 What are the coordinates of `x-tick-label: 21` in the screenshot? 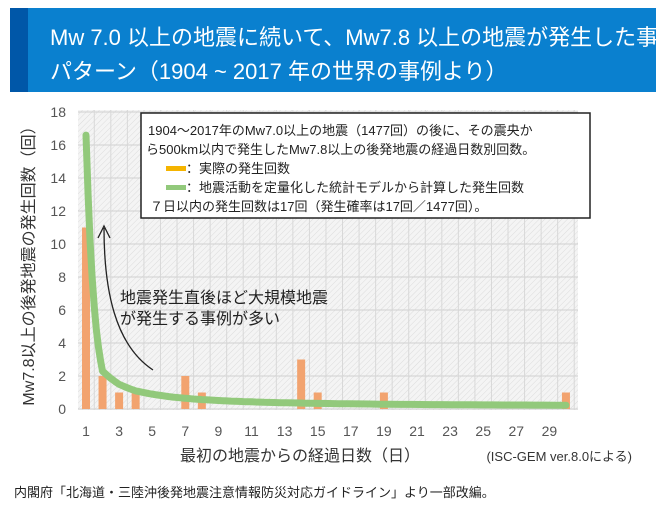 It's located at (417, 431).